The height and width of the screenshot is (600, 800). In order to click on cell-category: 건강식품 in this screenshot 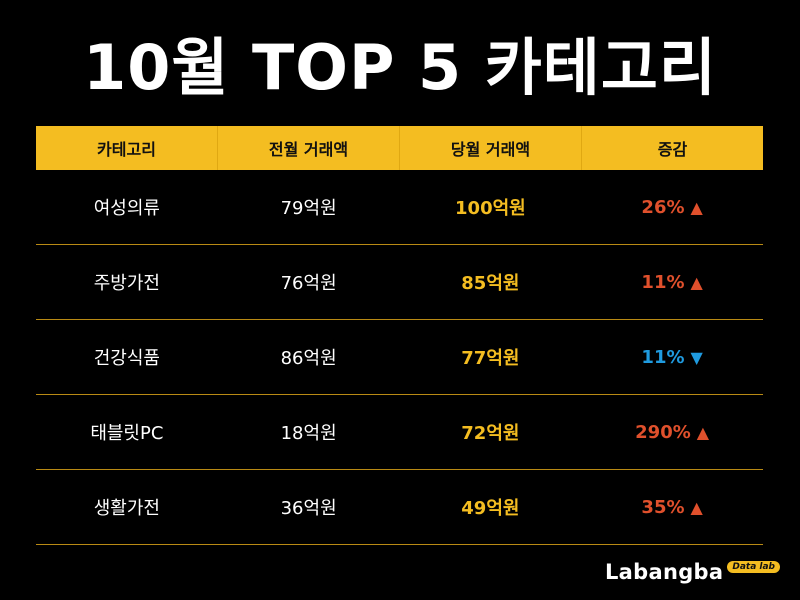, I will do `click(126, 358)`.